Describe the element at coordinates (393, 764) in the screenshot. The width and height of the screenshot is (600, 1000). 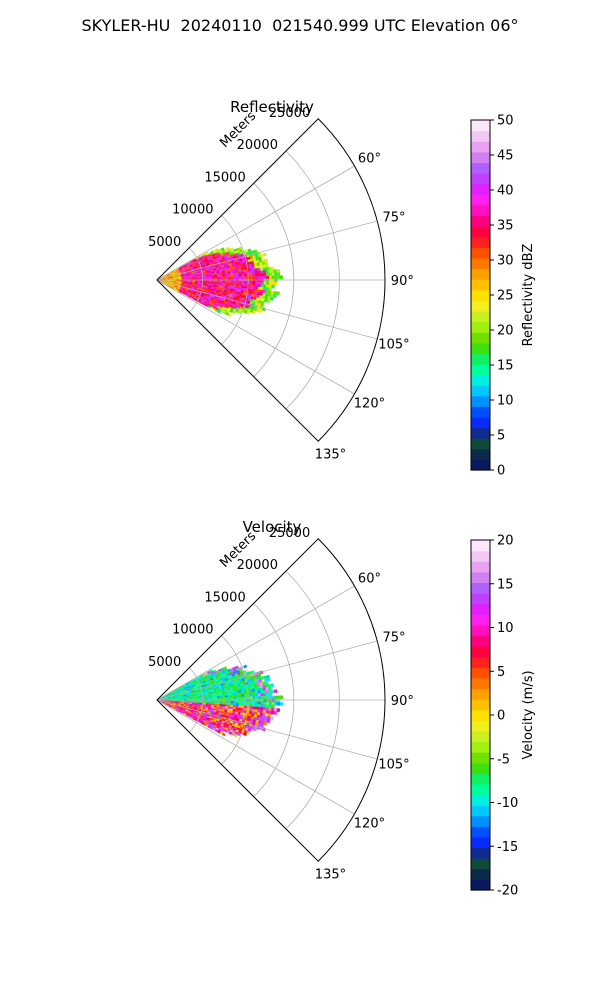
I see `angular-tick-label: 105°` at that location.